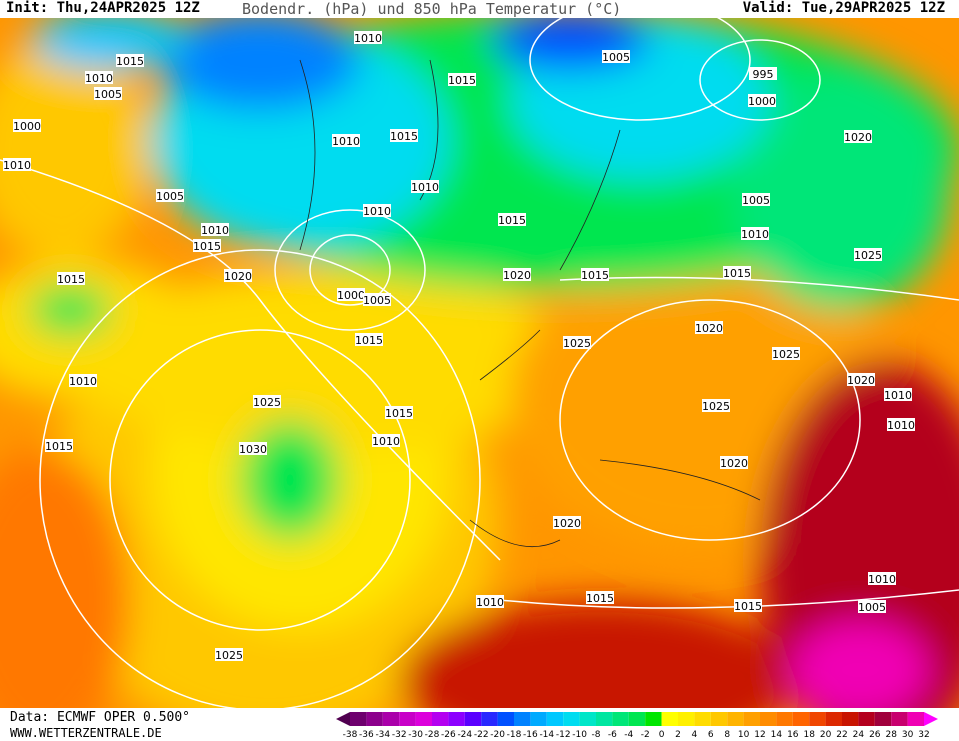  I want to click on colorbar-tick-label: -16, so click(530, 735).